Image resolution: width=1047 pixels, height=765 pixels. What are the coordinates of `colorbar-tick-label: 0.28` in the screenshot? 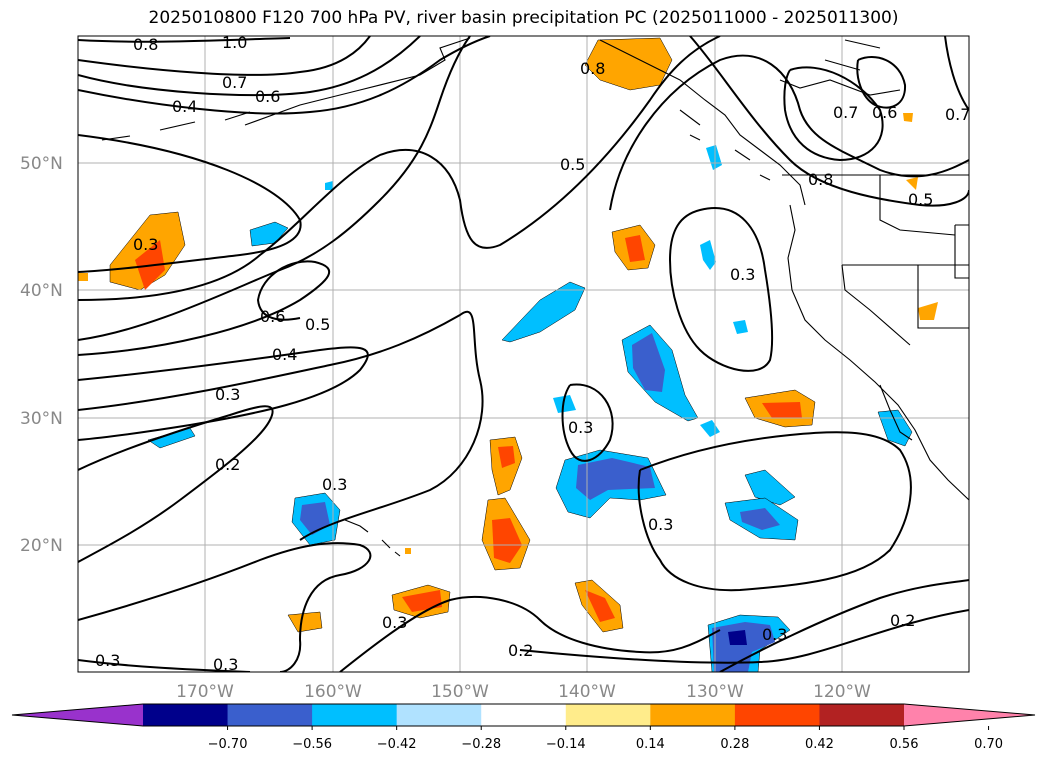 It's located at (734, 744).